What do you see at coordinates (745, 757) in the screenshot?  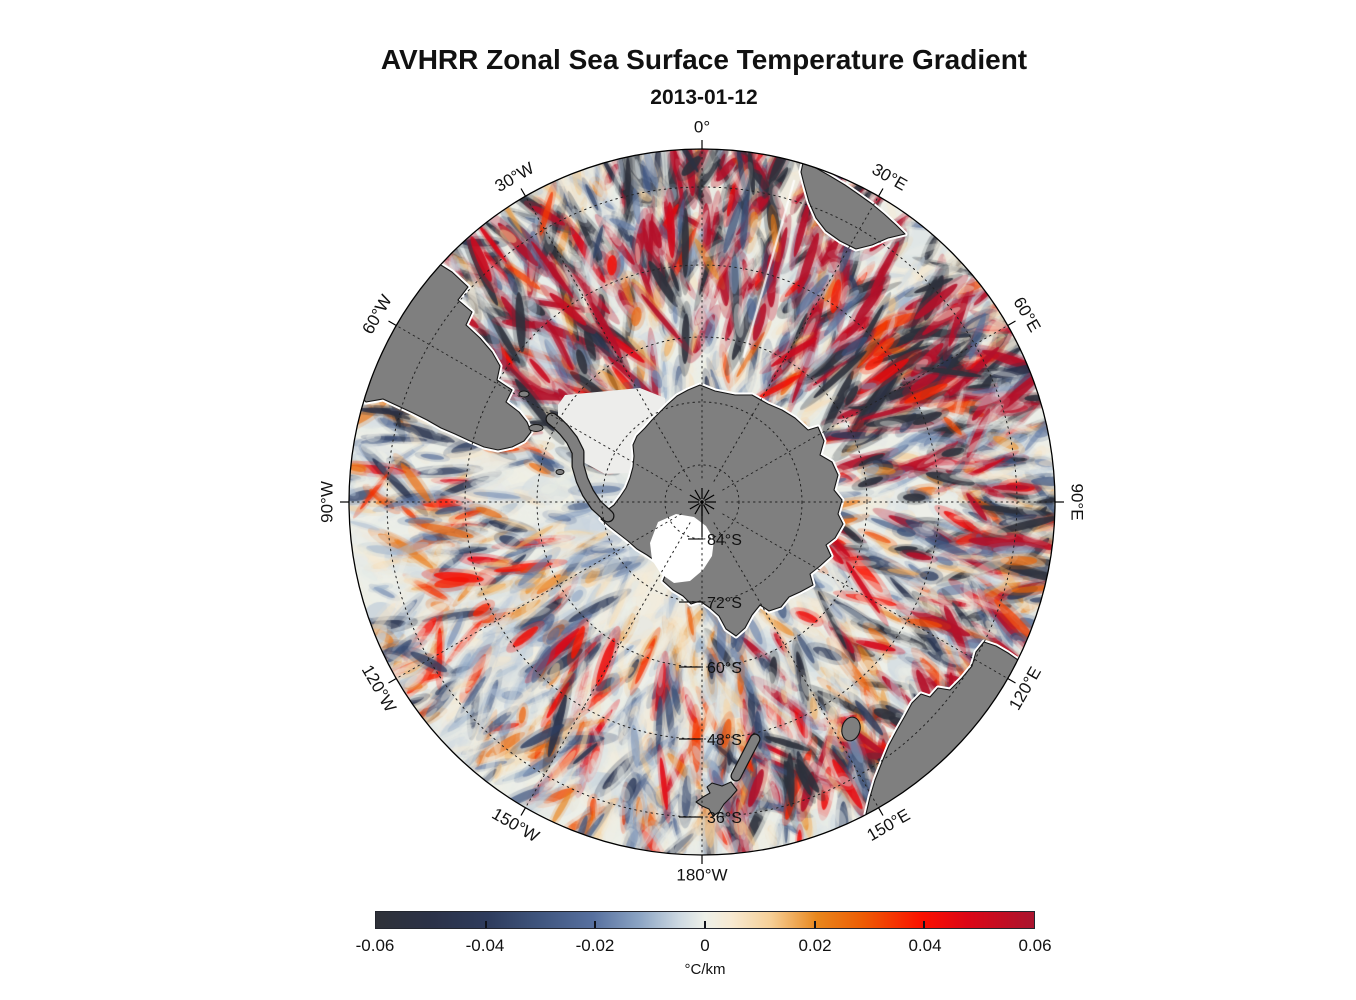 I see `island-new-zealand-south-fill` at bounding box center [745, 757].